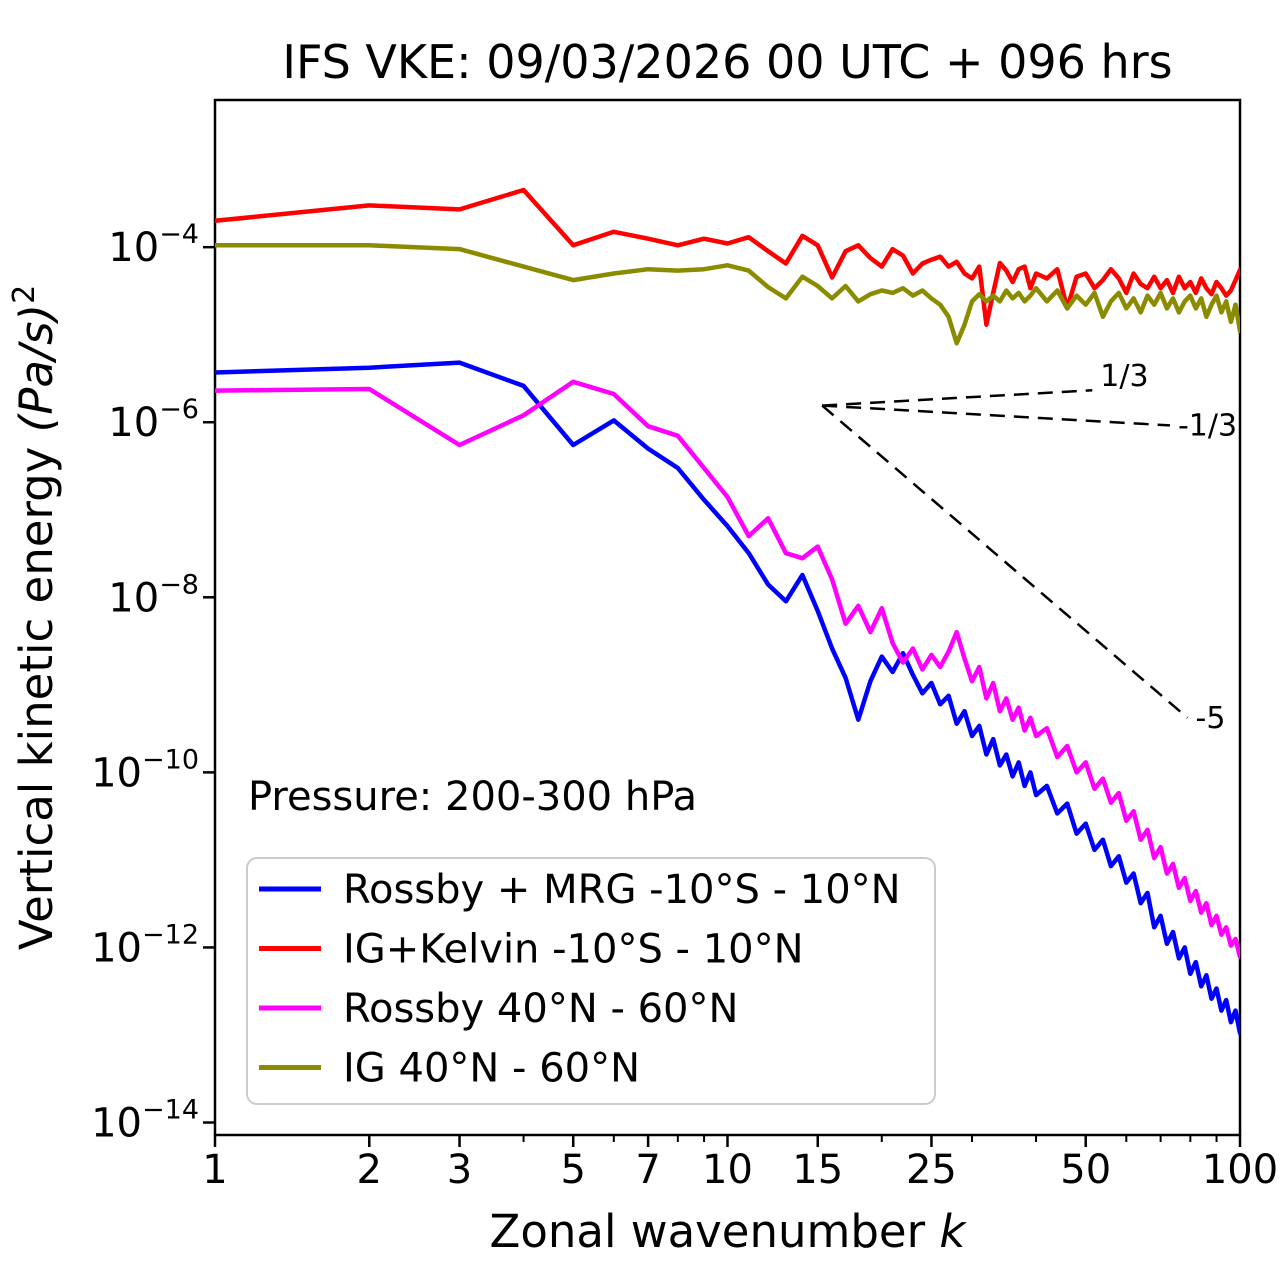 The height and width of the screenshot is (1288, 1280). What do you see at coordinates (214, 1170) in the screenshot?
I see `x-tick-label: 1` at bounding box center [214, 1170].